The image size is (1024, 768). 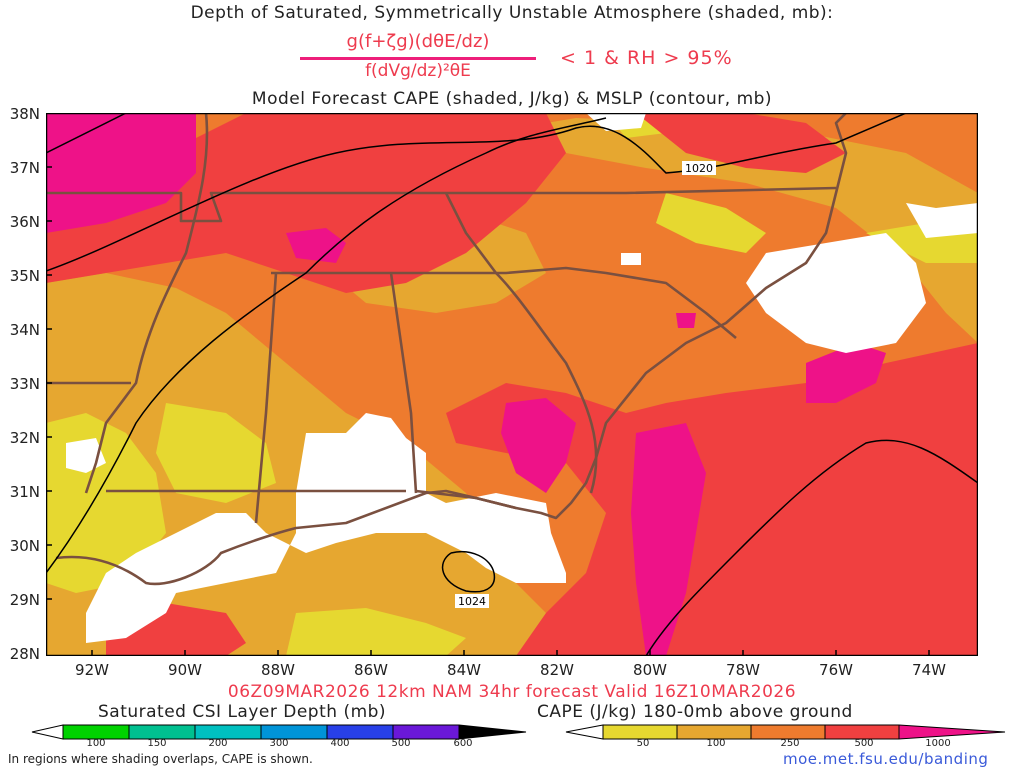 What do you see at coordinates (418, 58) in the screenshot?
I see `formula-fraction-bar` at bounding box center [418, 58].